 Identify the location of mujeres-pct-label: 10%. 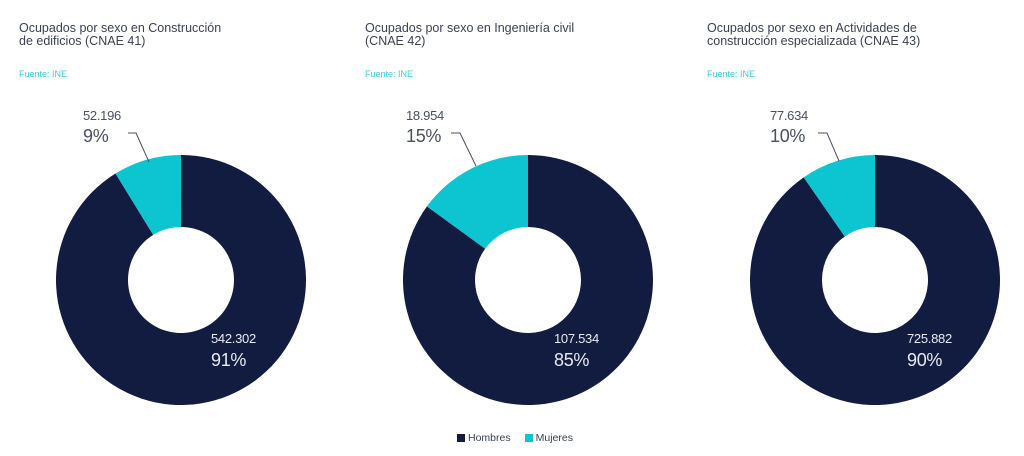
(788, 136).